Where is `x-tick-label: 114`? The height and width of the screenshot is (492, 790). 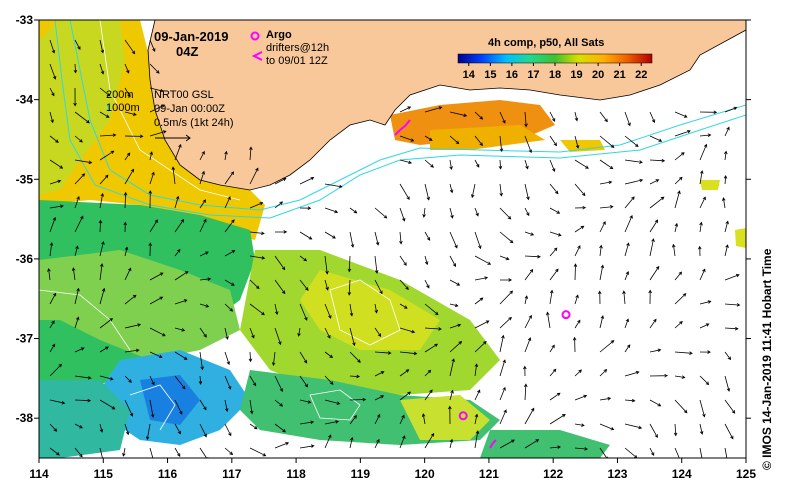
x-tick-label: 114 is located at coordinates (39, 474).